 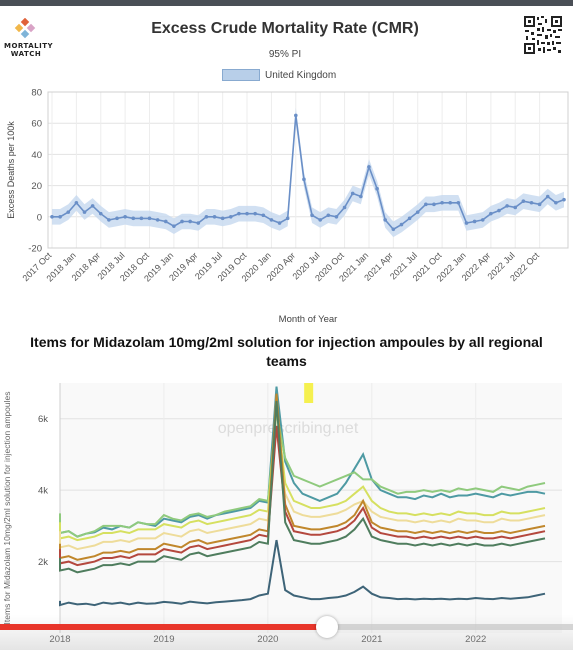 I want to click on legend-label-united-kingdom: United Kingdom, so click(x=301, y=75).